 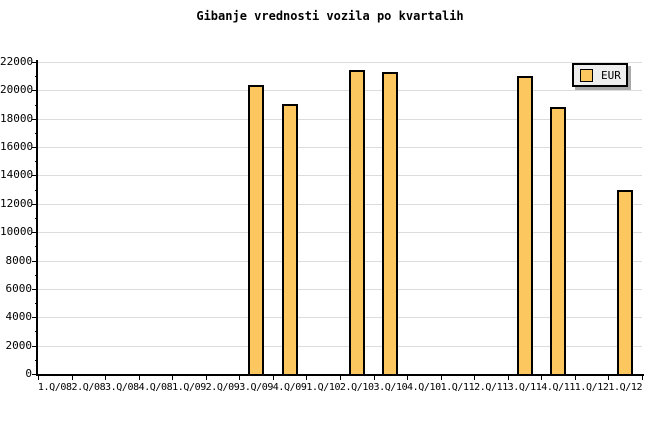 I want to click on x-axis-label: 2.Q/09, so click(x=222, y=387).